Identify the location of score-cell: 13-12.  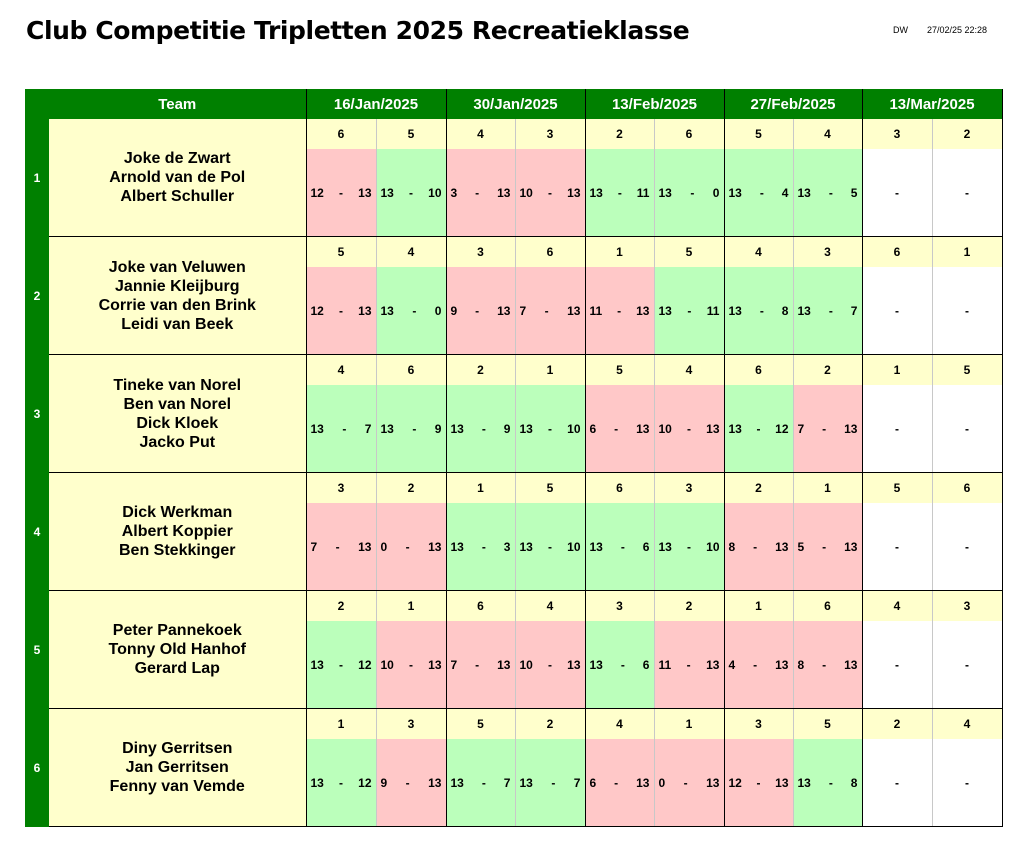
(341, 665).